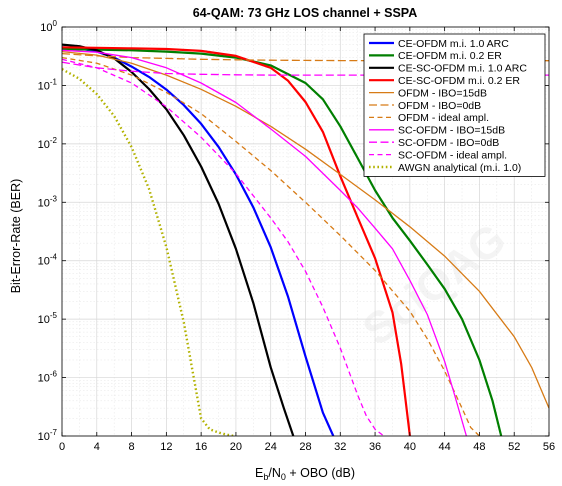  Describe the element at coordinates (48, 260) in the screenshot. I see `y-tick-label: 10⁻⁴` at that location.